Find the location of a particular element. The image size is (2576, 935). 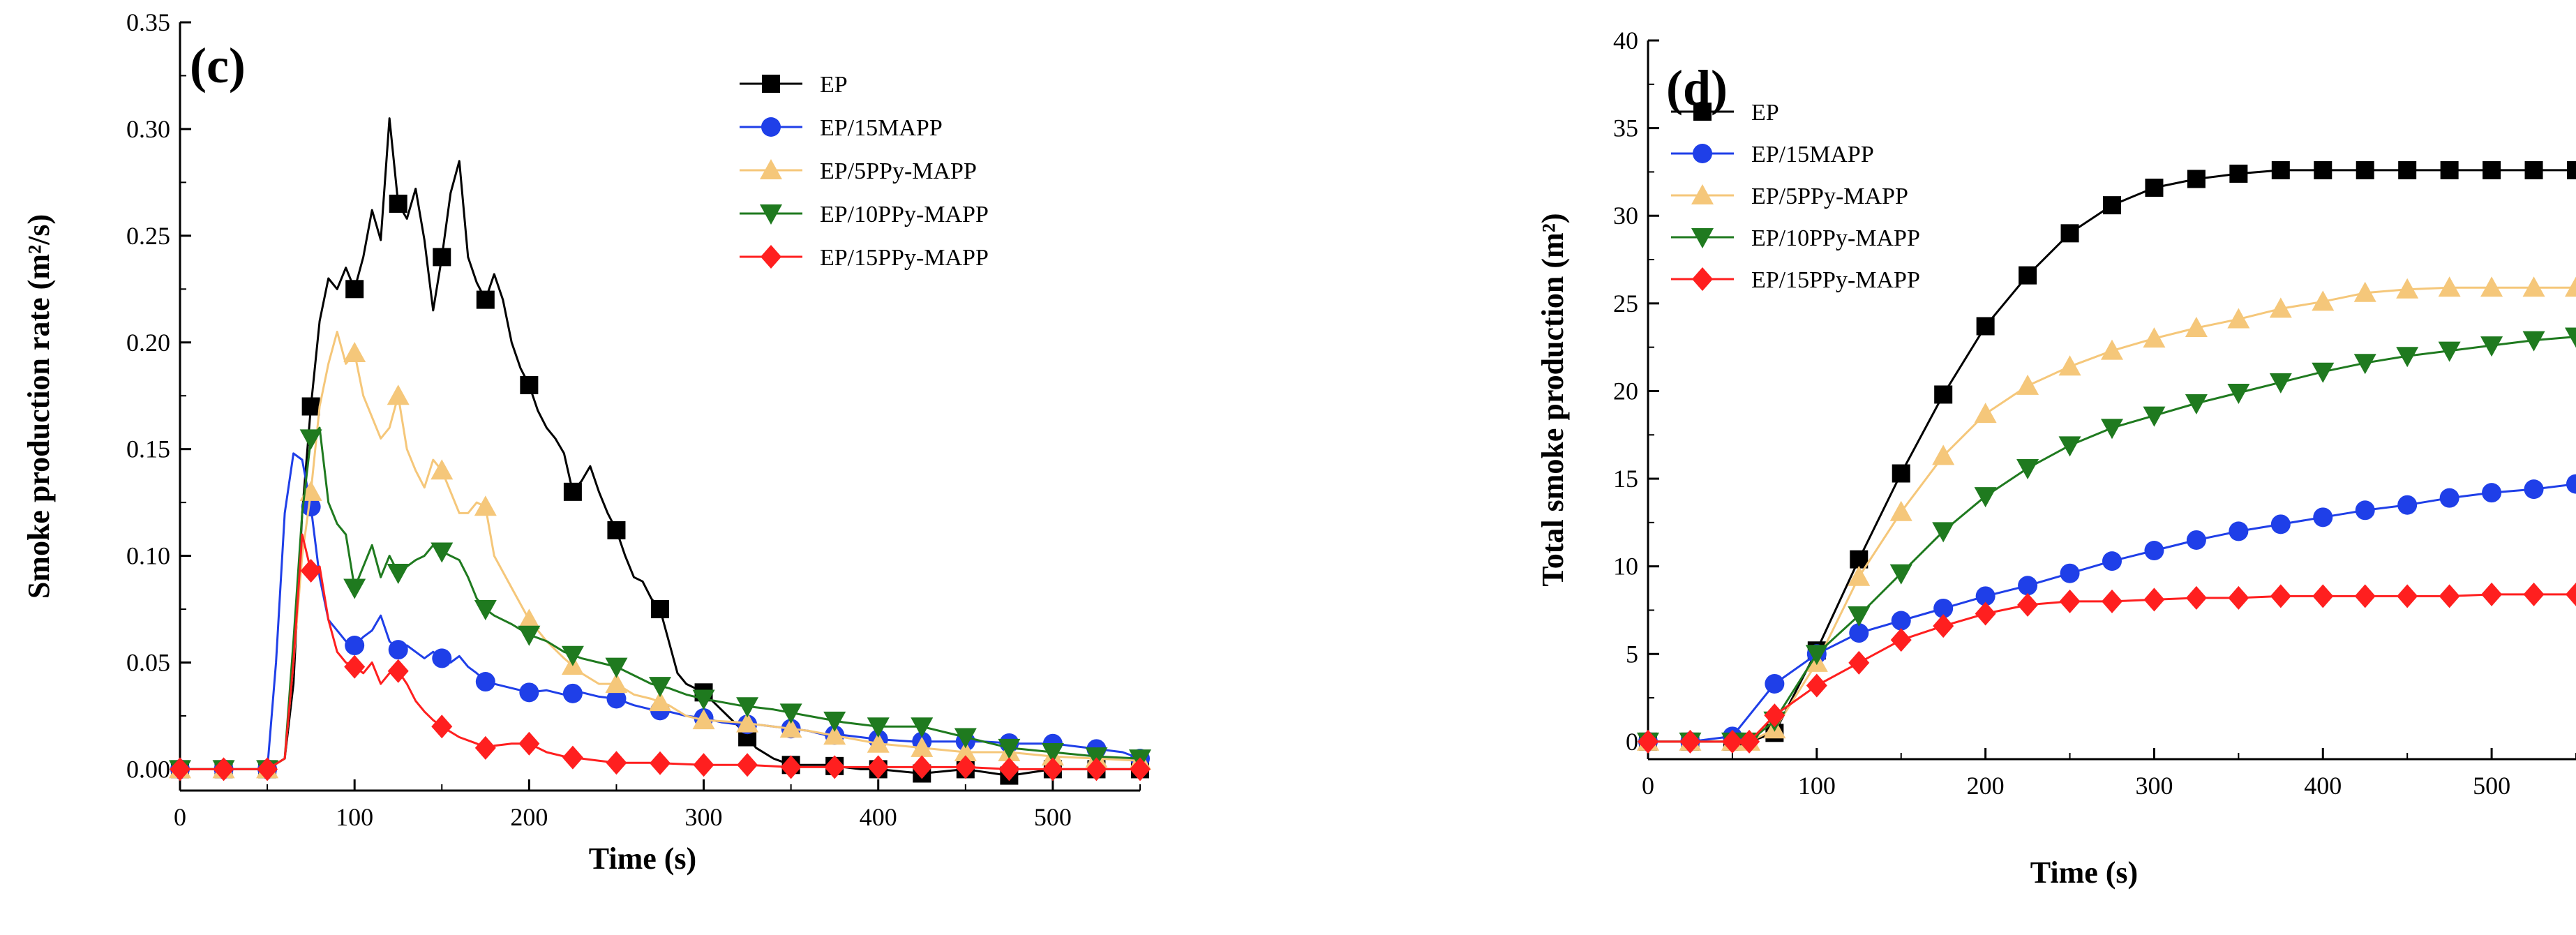

x-axis-title: Time (s) is located at coordinates (642, 859).